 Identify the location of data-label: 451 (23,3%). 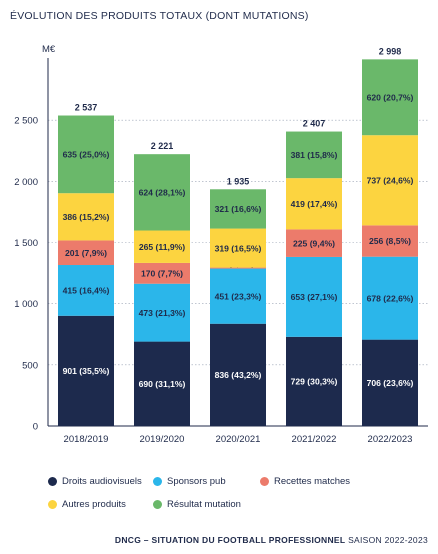
(238, 296).